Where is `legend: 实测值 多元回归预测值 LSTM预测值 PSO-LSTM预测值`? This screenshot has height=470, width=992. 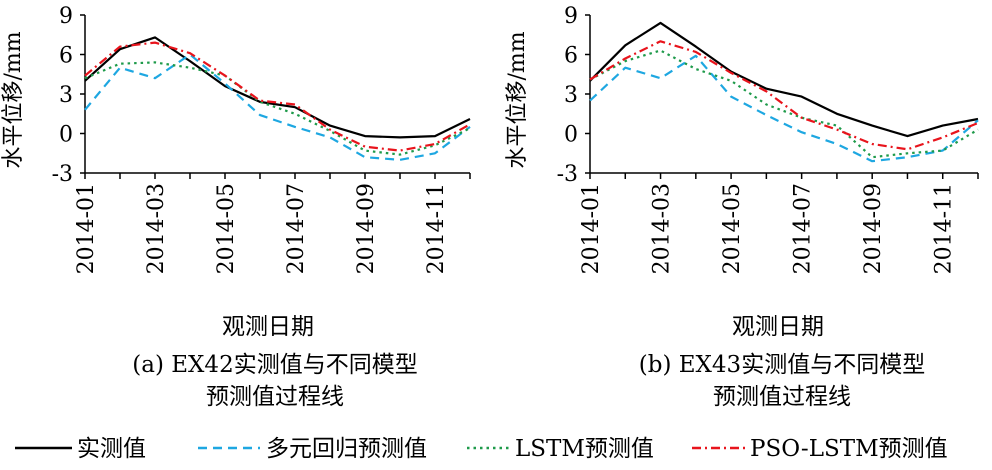
legend: 实测值 多元回归预测值 LSTM预测值 PSO-LSTM预测值 is located at coordinates (481, 449).